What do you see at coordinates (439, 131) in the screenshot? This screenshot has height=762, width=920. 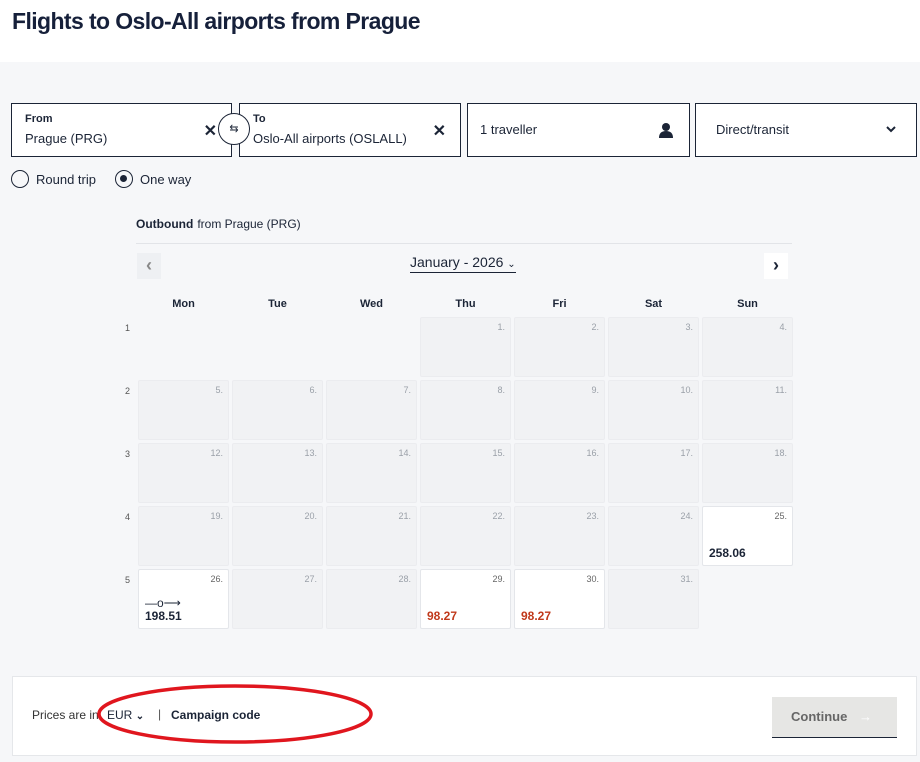 I see `clear-to-icon: ✕` at bounding box center [439, 131].